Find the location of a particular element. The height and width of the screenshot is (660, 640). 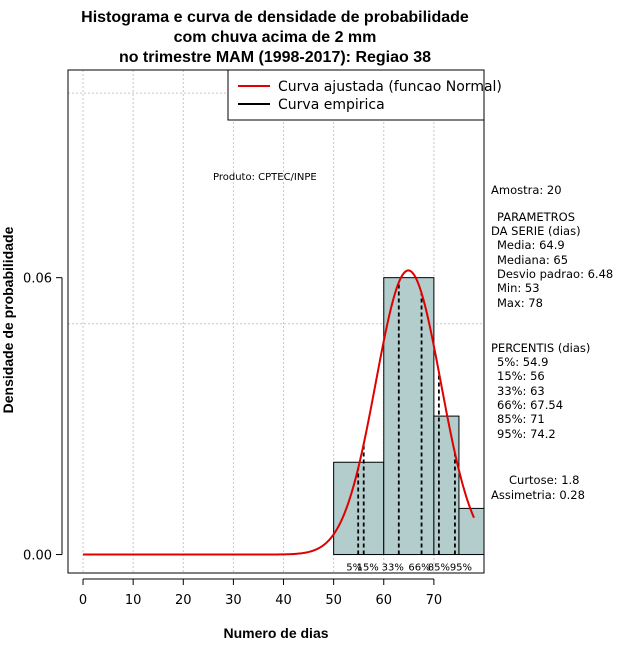

params-title-1: PARAMETROS is located at coordinates (536, 217).